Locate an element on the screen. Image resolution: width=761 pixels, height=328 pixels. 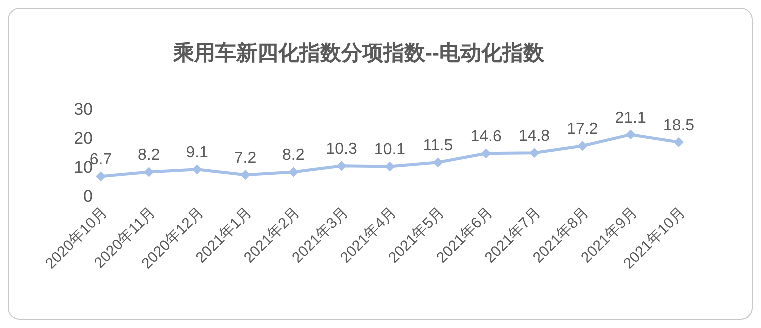
data-label: 14.8 is located at coordinates (534, 137).